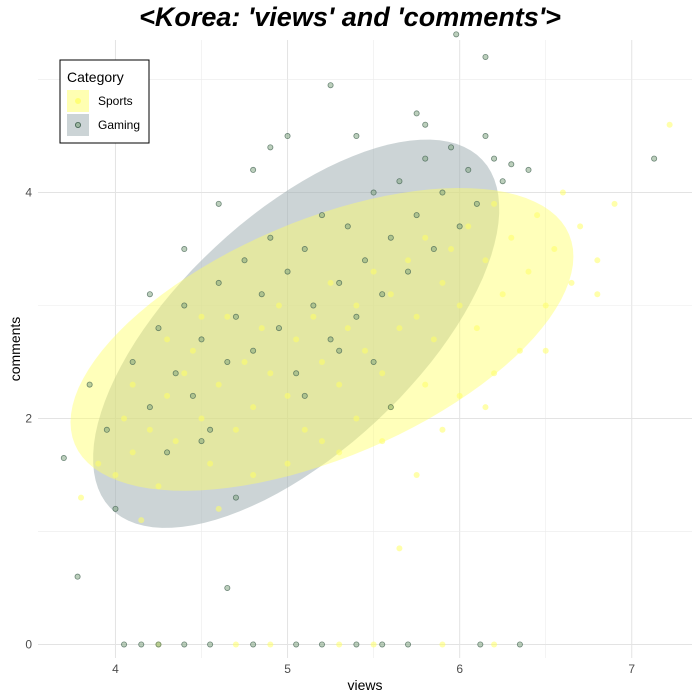  I want to click on legend-marker-sports, so click(78, 101).